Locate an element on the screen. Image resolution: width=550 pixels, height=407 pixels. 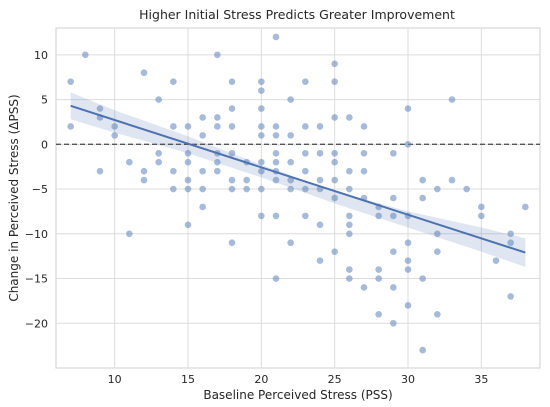
x-tick-label: 20 is located at coordinates (261, 379).